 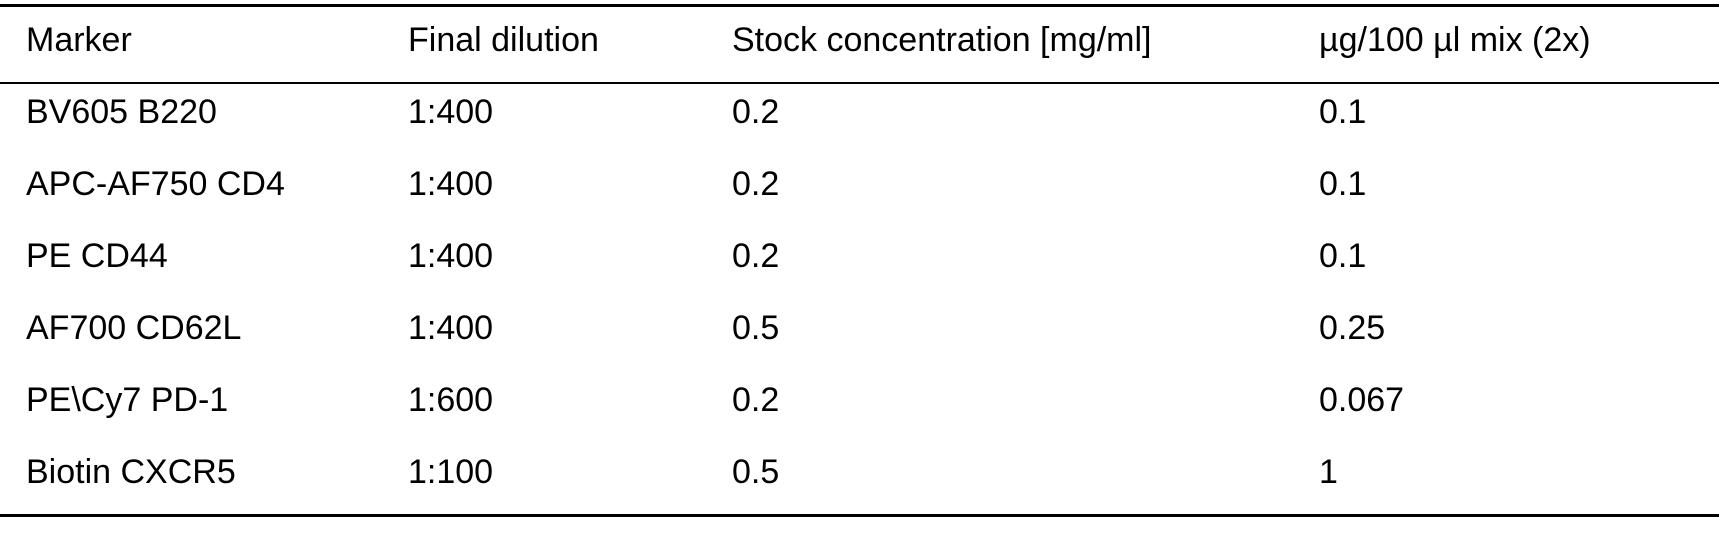 I want to click on table-cell: APC-AF750 CD4, so click(x=155, y=184).